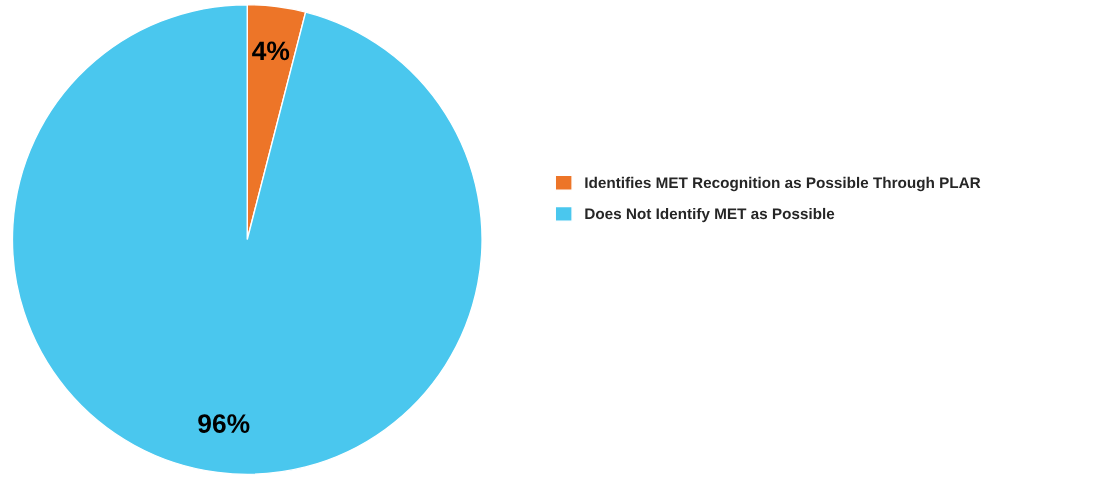 Image resolution: width=1094 pixels, height=479 pixels. Describe the element at coordinates (710, 215) in the screenshot. I see `legend-label: Does Not Identify MET as Possible` at that location.